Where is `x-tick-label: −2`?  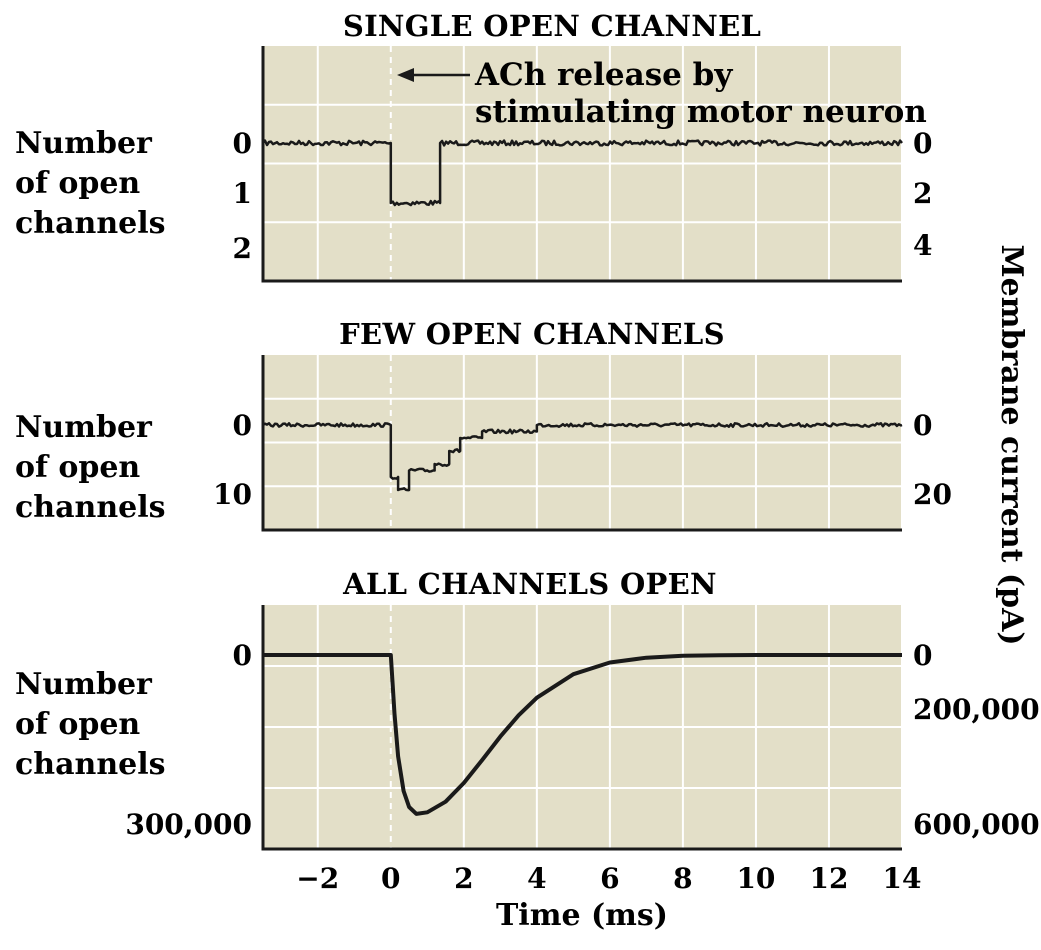
x-tick-label: −2 is located at coordinates (317, 878).